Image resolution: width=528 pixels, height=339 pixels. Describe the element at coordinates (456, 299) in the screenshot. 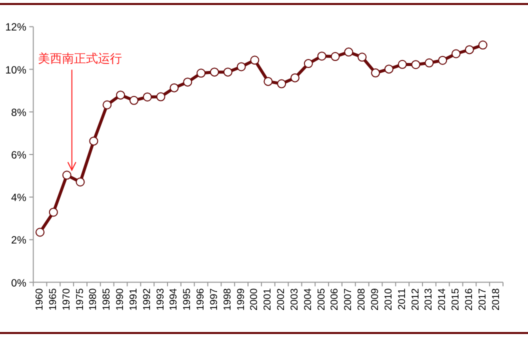

I see `x-tick-label: 2015` at that location.